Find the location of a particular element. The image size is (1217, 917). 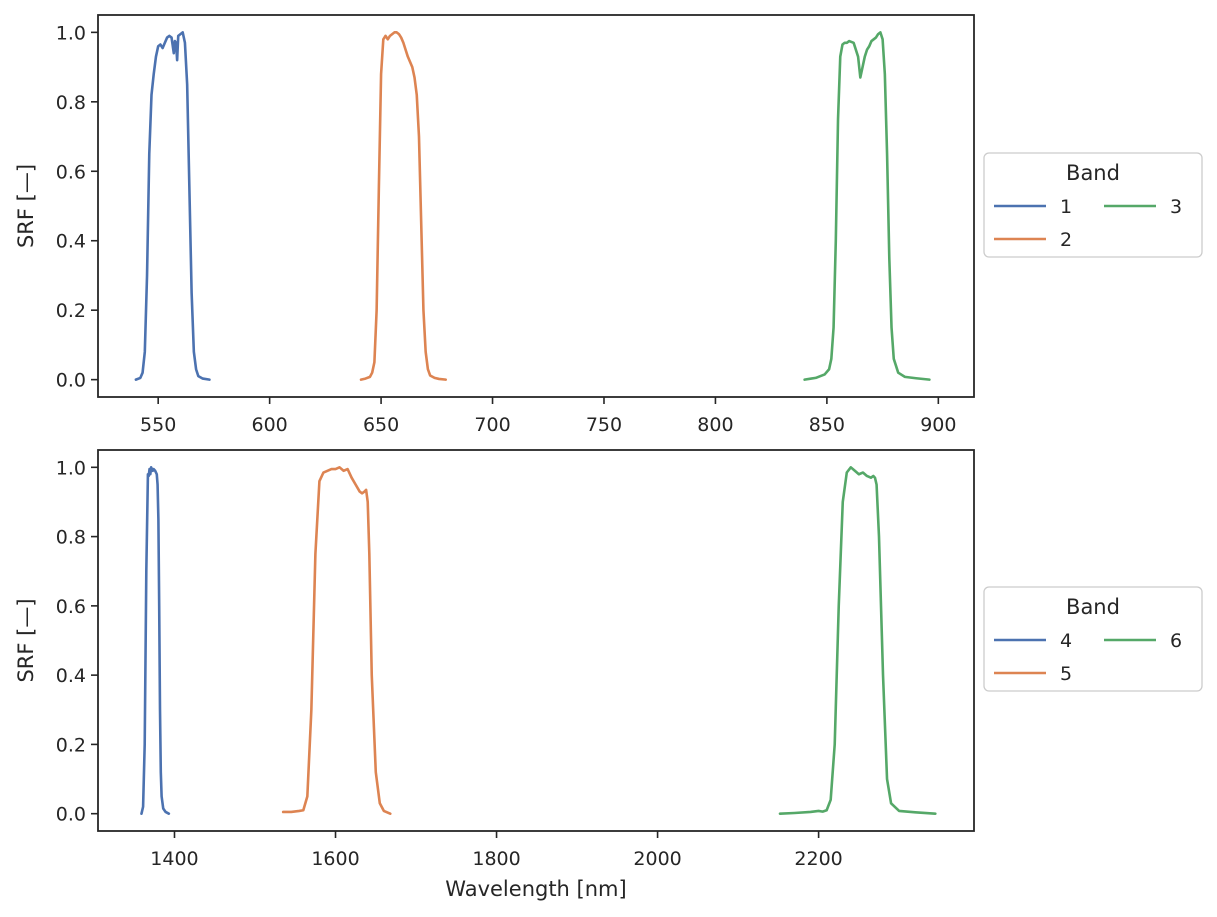

panel-1-y-tick-label: 0.8 is located at coordinates (71, 103).